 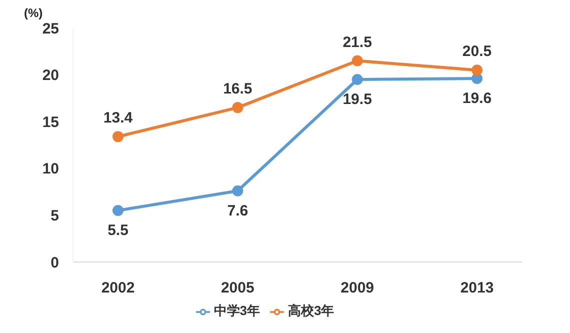 What do you see at coordinates (237, 211) in the screenshot?
I see `data-label: 7.6` at bounding box center [237, 211].